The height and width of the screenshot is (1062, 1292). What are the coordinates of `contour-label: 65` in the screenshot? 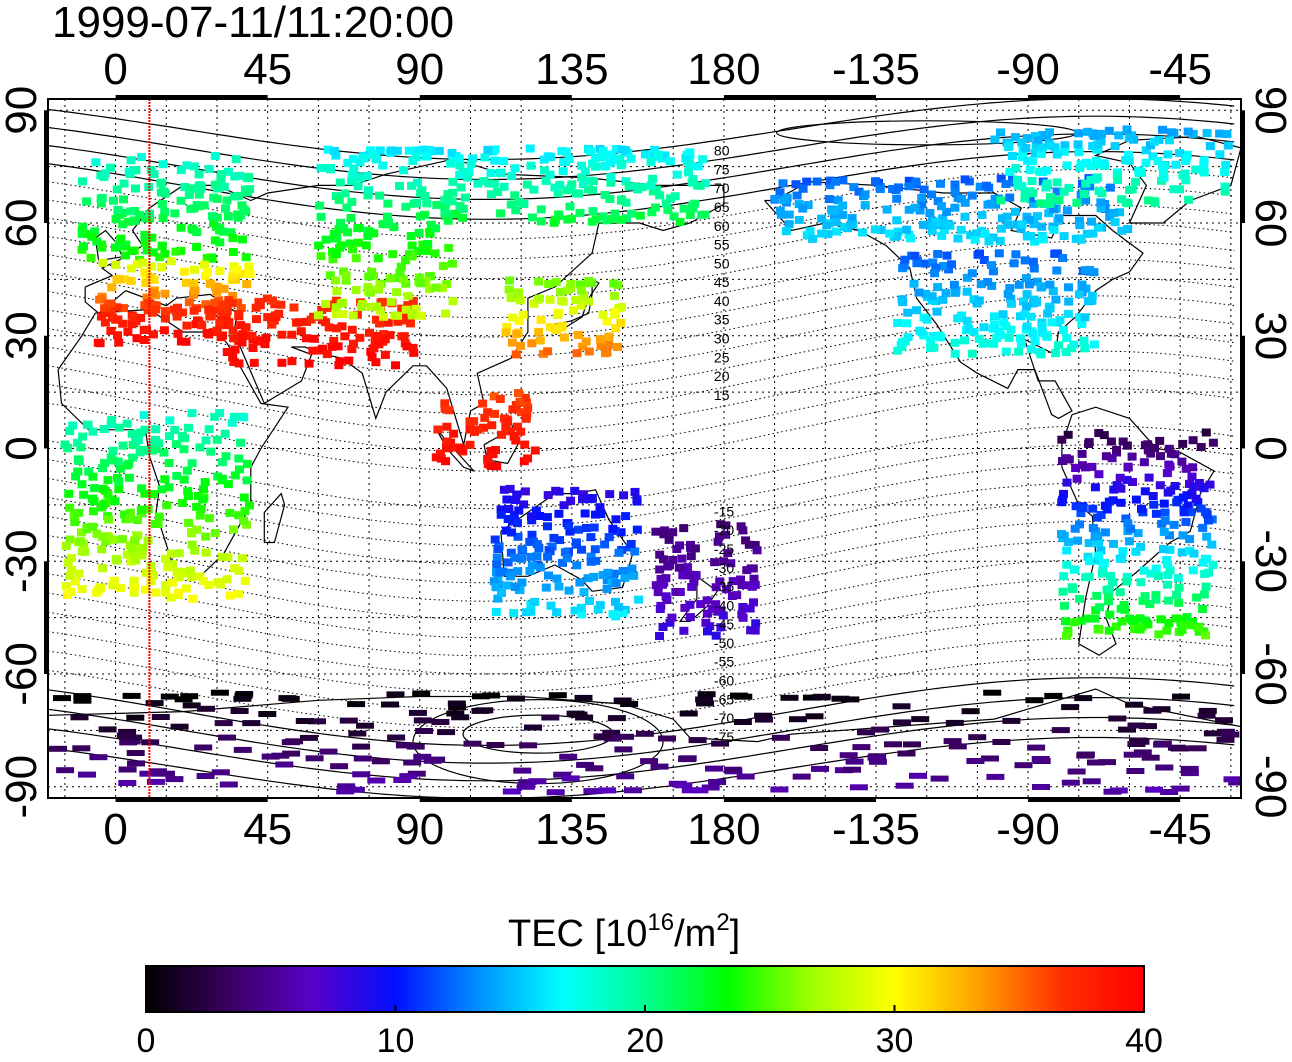 It's located at (722, 207).